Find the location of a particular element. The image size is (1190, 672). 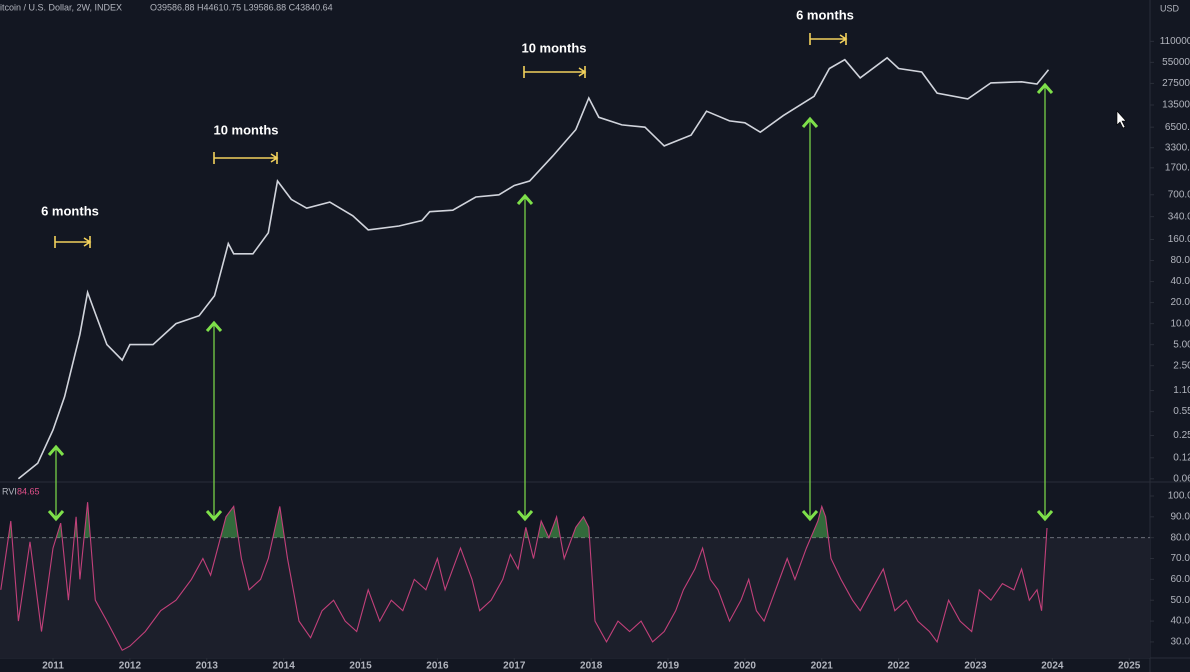

y-tick-label: 100.00 is located at coordinates (1179, 496).